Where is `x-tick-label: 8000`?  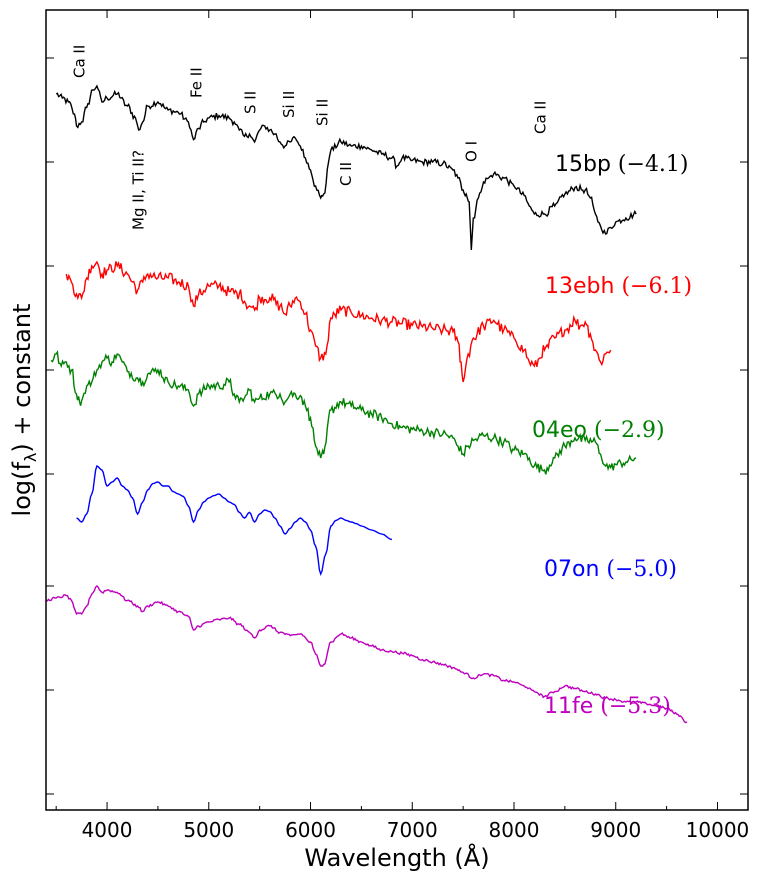 x-tick-label: 8000 is located at coordinates (514, 830).